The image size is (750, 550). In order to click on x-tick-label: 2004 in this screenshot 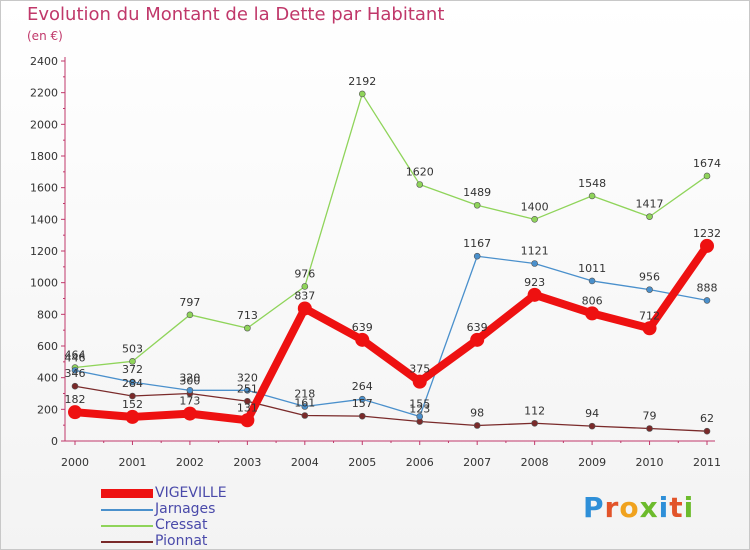, I will do `click(305, 462)`.